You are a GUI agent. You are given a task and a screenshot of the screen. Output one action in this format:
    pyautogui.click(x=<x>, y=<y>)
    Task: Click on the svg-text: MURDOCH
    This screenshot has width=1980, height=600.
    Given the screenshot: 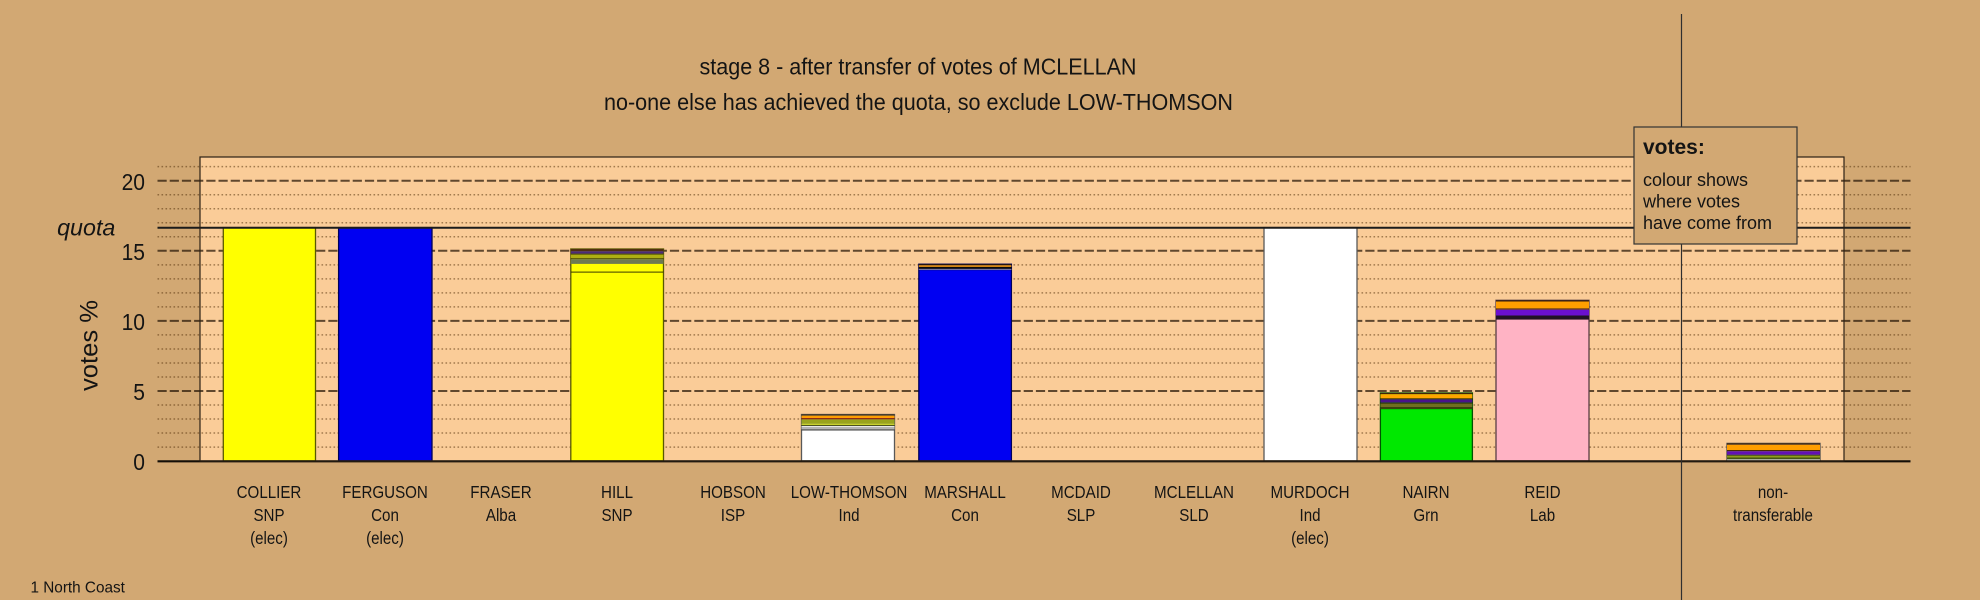 What is the action you would take?
    pyautogui.click(x=1310, y=492)
    